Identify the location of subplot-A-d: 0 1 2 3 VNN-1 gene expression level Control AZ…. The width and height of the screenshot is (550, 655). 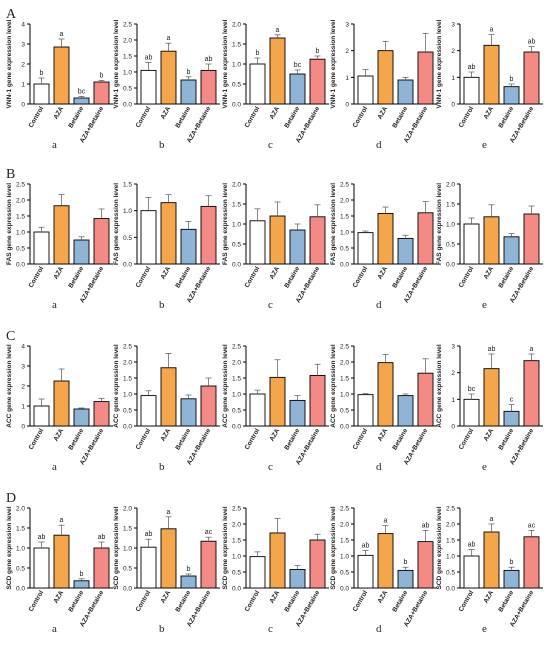
(383, 85).